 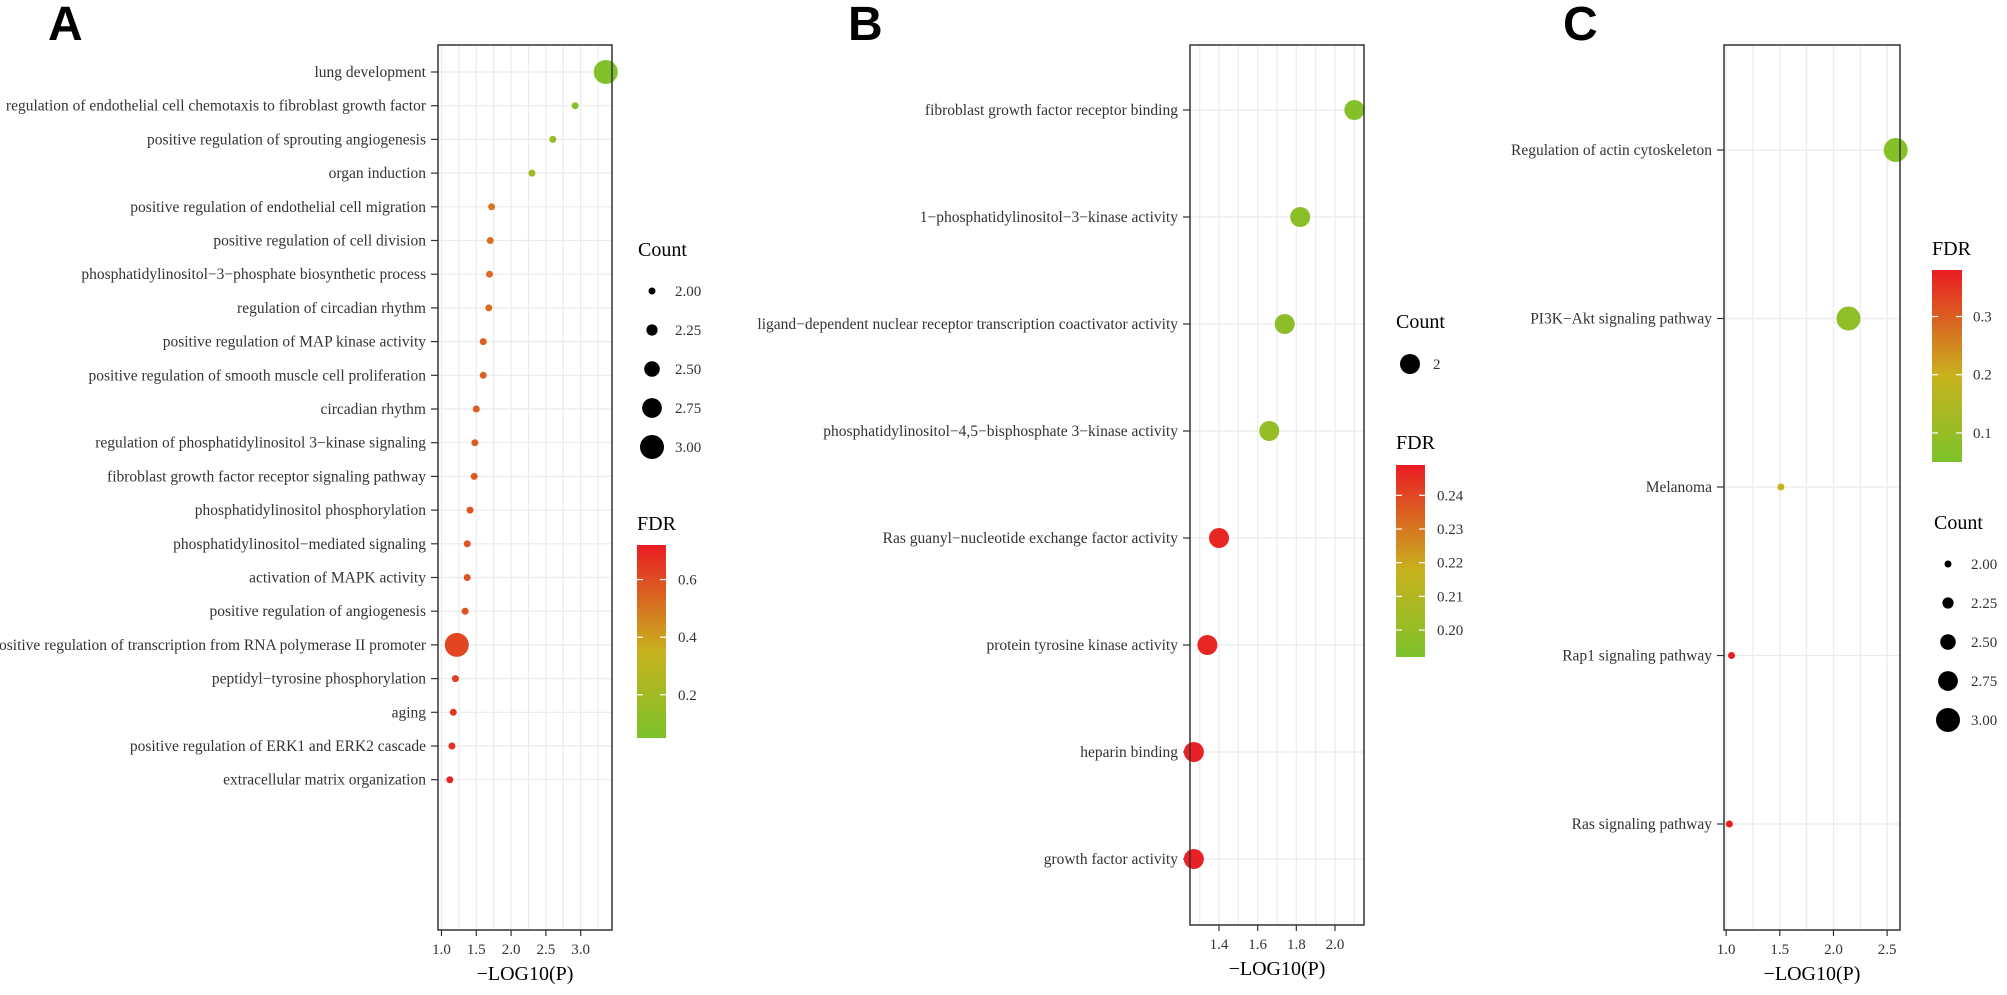 I want to click on y-tick-label: Melanoma, so click(x=1679, y=487).